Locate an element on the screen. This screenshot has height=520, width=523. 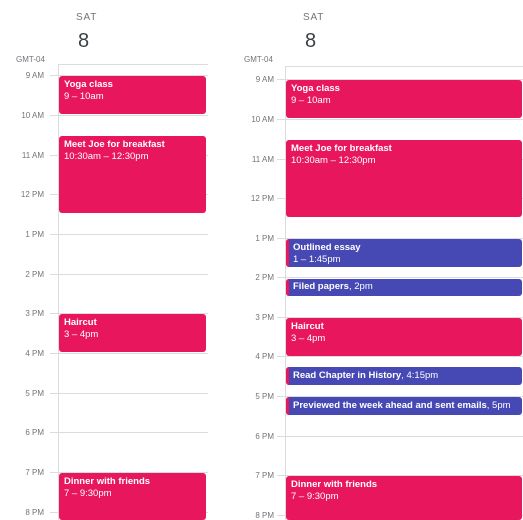
hour-label: 3 PM is located at coordinates (264, 317).